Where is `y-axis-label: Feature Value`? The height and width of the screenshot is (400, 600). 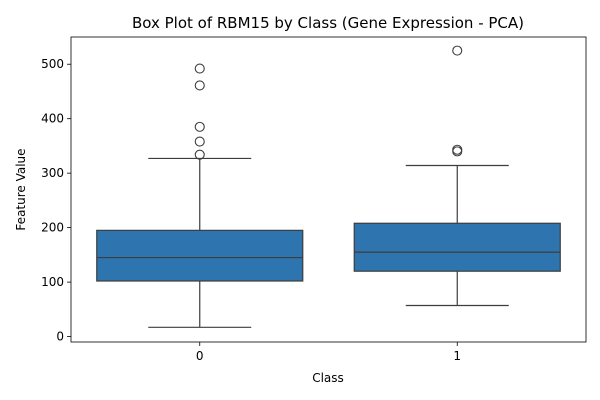 y-axis-label: Feature Value is located at coordinates (21, 189).